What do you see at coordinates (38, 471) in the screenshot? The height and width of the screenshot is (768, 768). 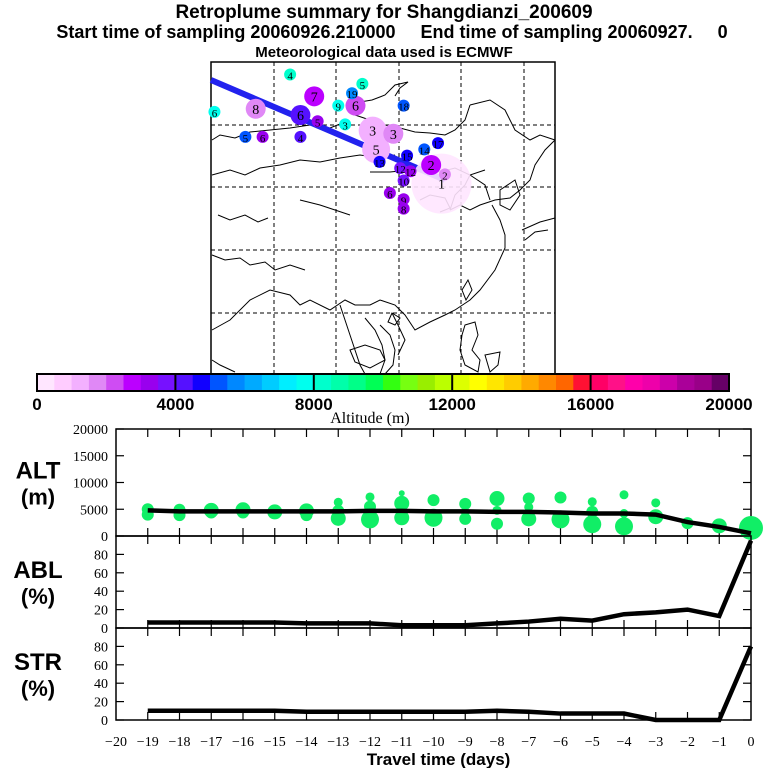 I see `panel-ylabel: ALT` at bounding box center [38, 471].